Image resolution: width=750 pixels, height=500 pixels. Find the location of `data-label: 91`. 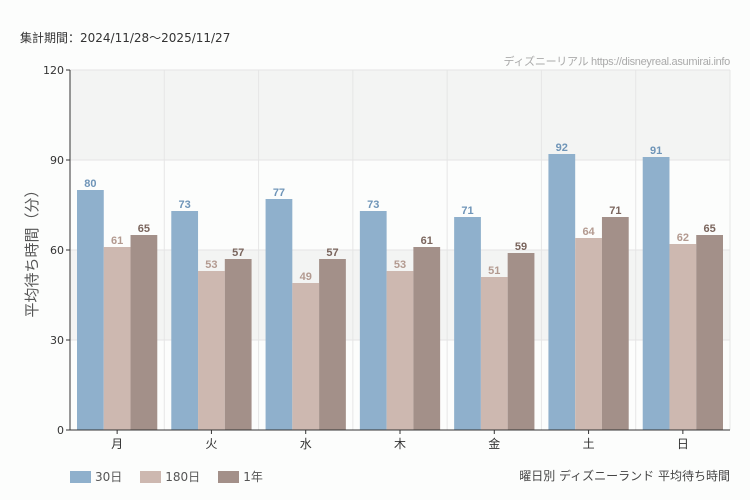

data-label: 91 is located at coordinates (656, 151).